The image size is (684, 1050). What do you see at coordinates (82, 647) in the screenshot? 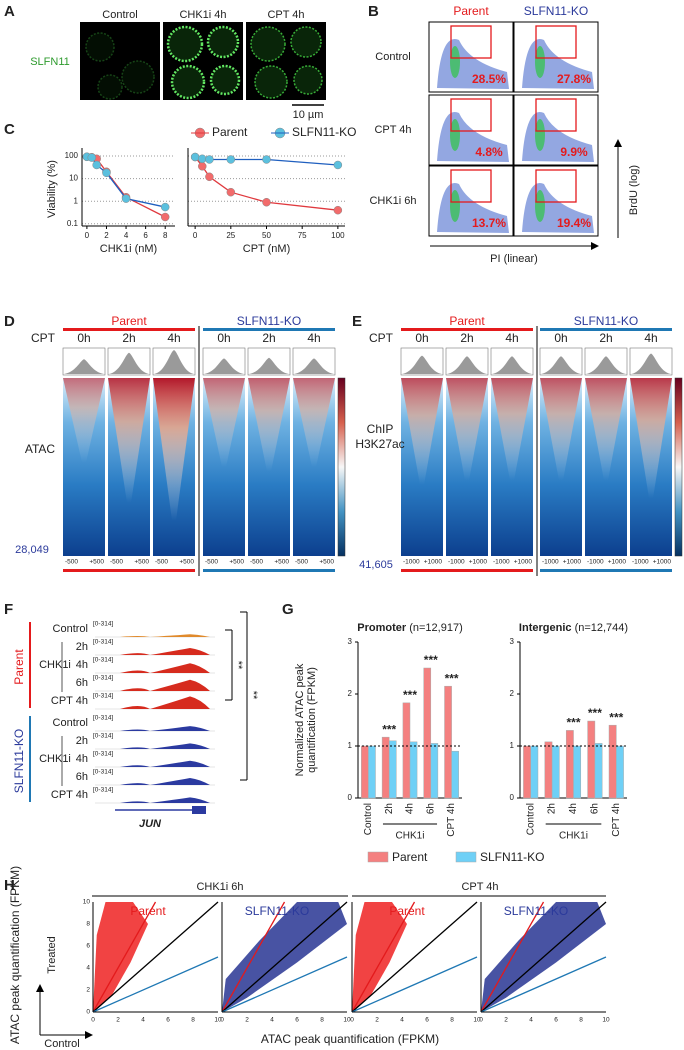
I see `track-label: 2h` at bounding box center [82, 647].